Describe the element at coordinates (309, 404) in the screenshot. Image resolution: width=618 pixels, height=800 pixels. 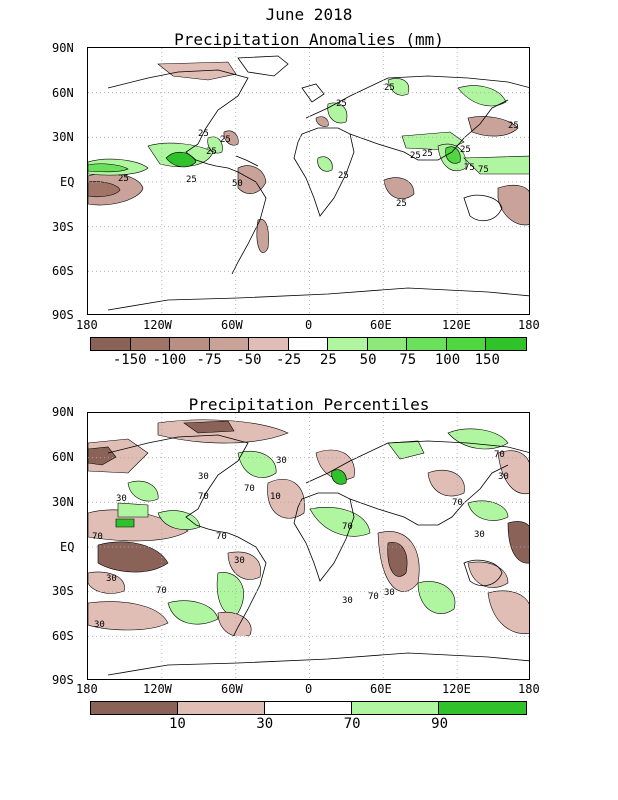
I see `map2-title: Precipitation Percentiles` at that location.